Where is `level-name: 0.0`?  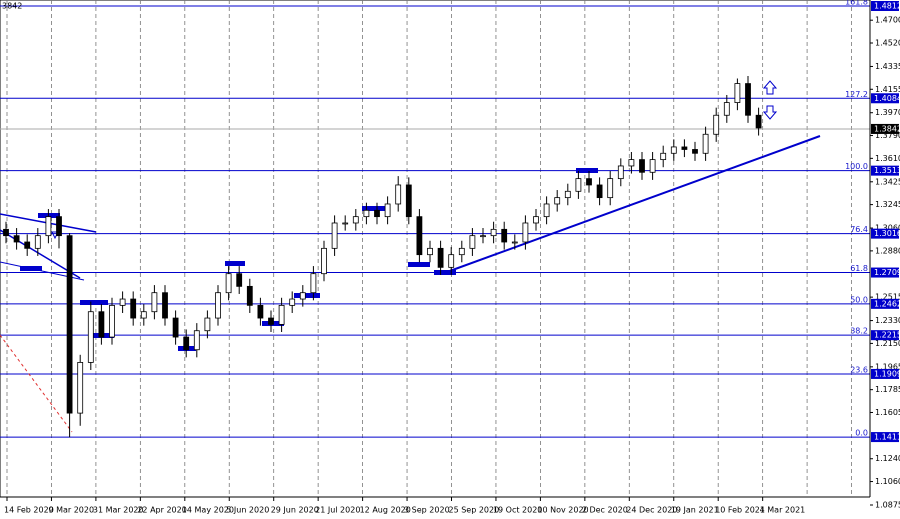 level-name: 0.0 is located at coordinates (861, 433).